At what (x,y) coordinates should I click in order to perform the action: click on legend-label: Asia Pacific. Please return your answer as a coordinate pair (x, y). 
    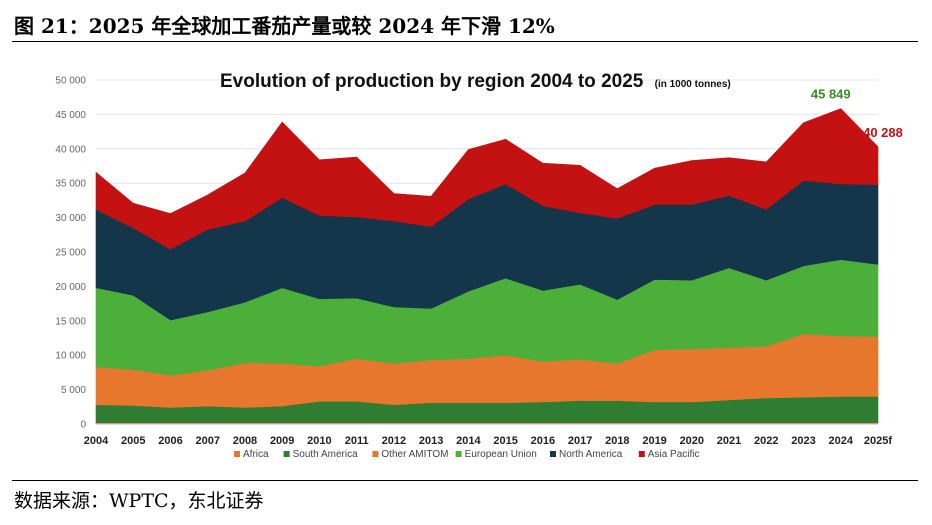
    Looking at the image, I should click on (674, 454).